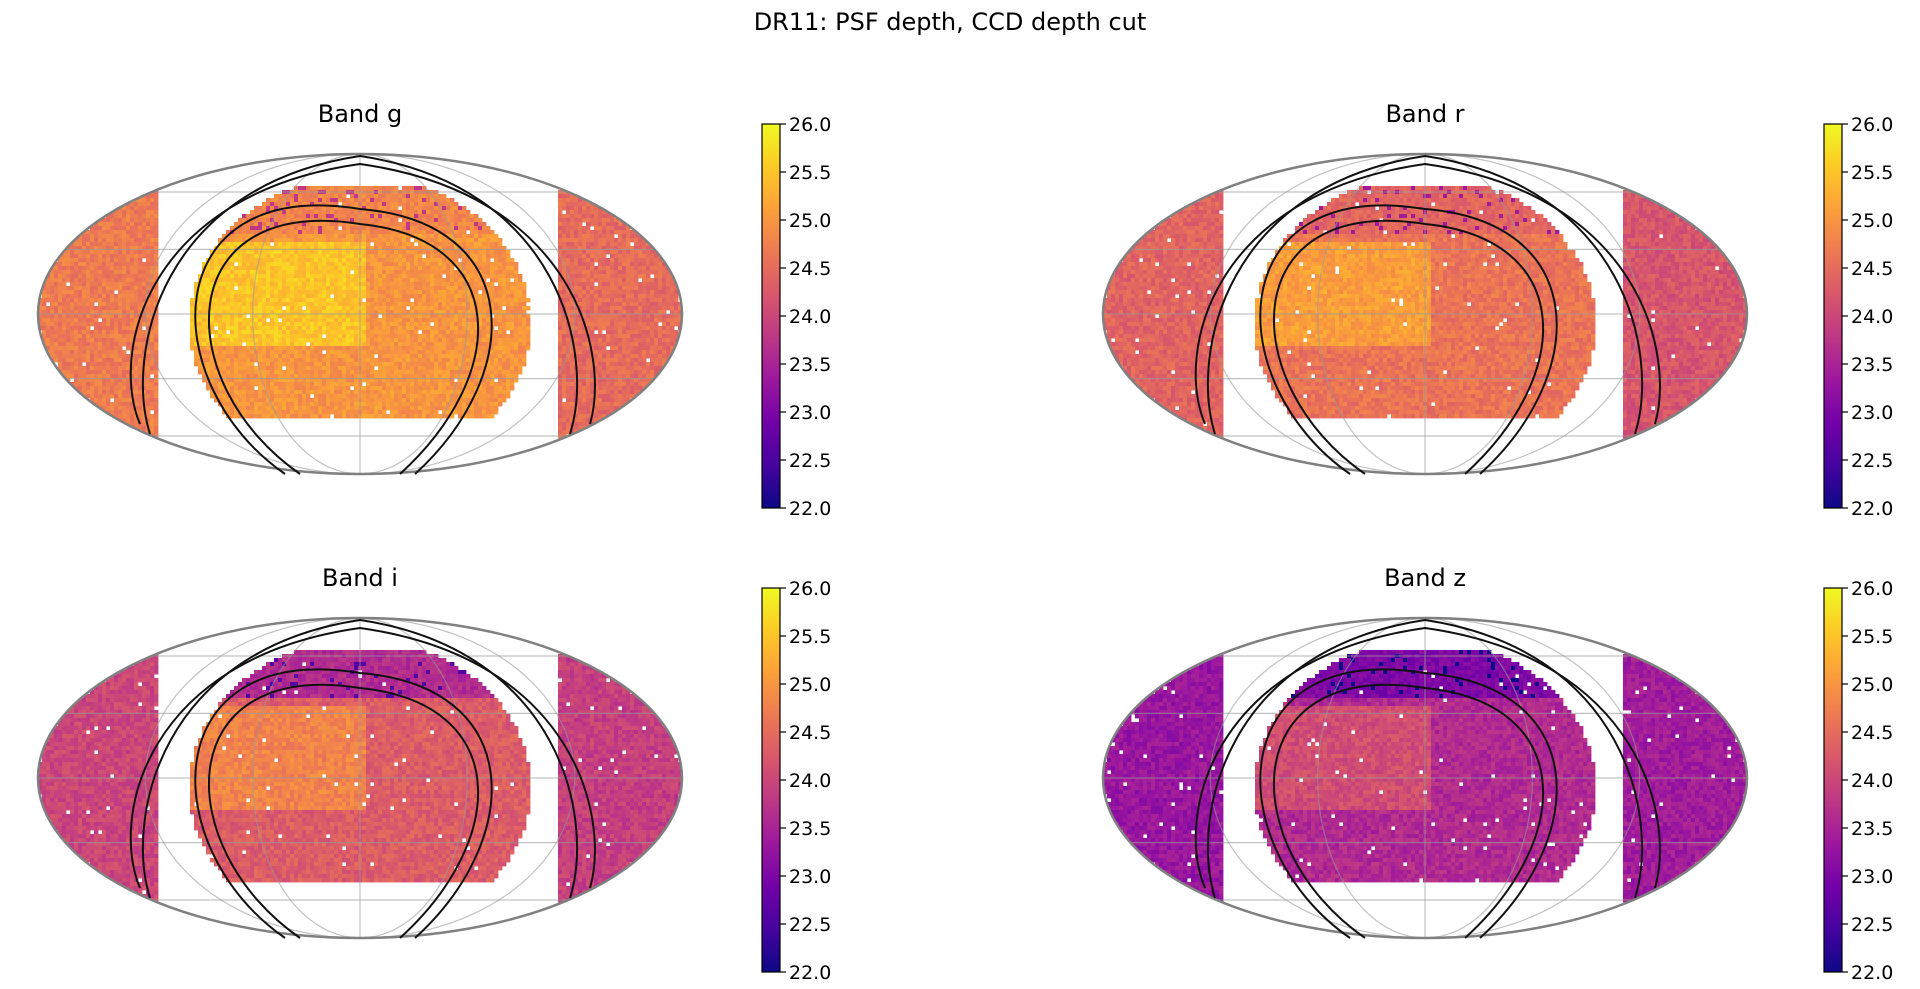 This screenshot has width=1920, height=989. I want to click on figure-title: DR11: PSF depth, CCD depth cut, so click(950, 22).